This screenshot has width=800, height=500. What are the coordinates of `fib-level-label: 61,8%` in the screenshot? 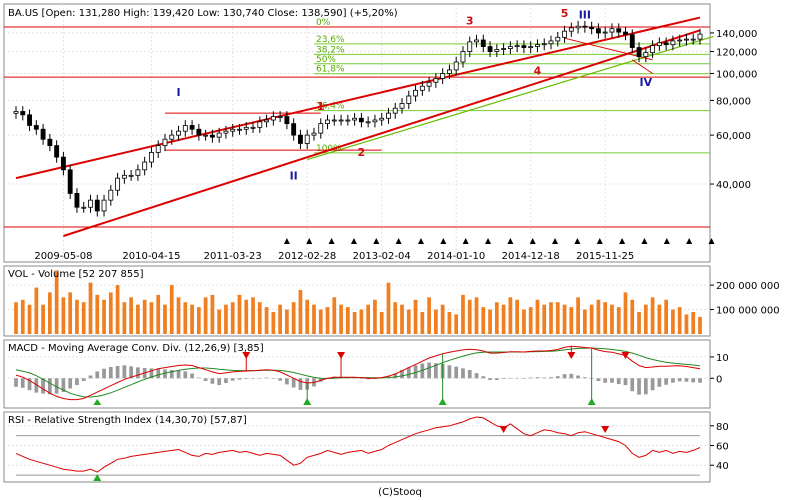 It's located at (330, 70).